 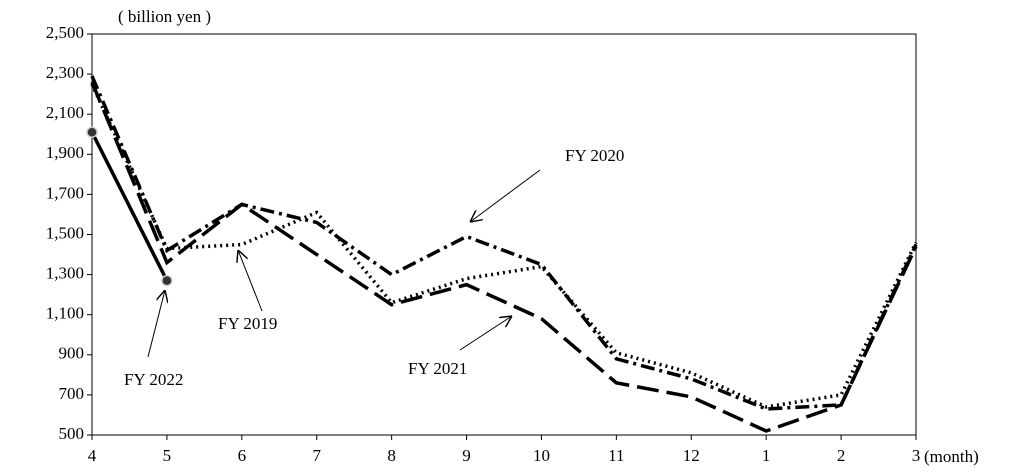 I want to click on series-label: FY 2019, so click(x=247, y=323).